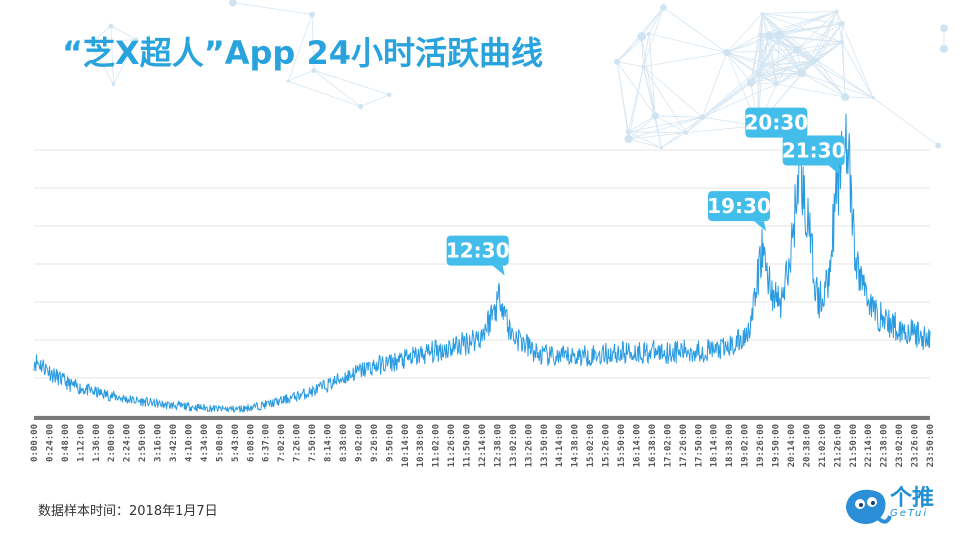  Describe the element at coordinates (478, 251) in the screenshot. I see `callout-label: 12:30` at that location.